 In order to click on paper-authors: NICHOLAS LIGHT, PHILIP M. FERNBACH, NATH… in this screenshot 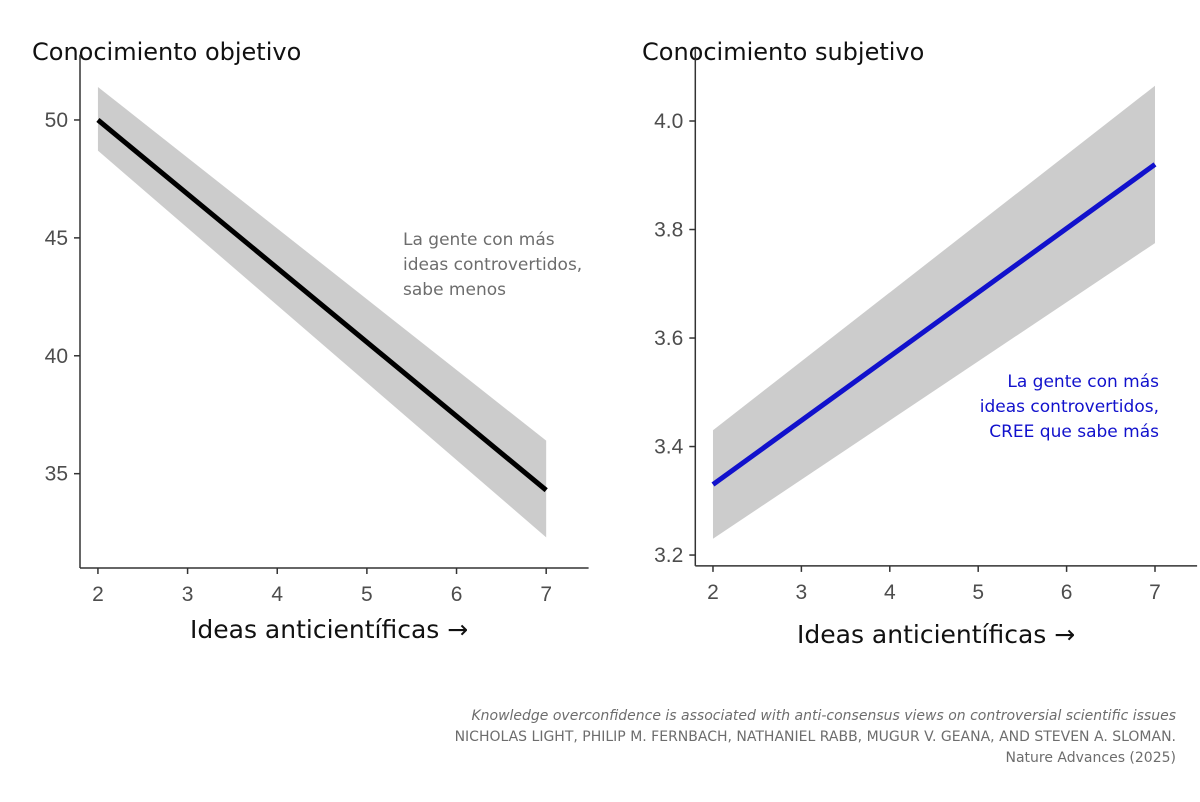, I will do `click(815, 737)`.